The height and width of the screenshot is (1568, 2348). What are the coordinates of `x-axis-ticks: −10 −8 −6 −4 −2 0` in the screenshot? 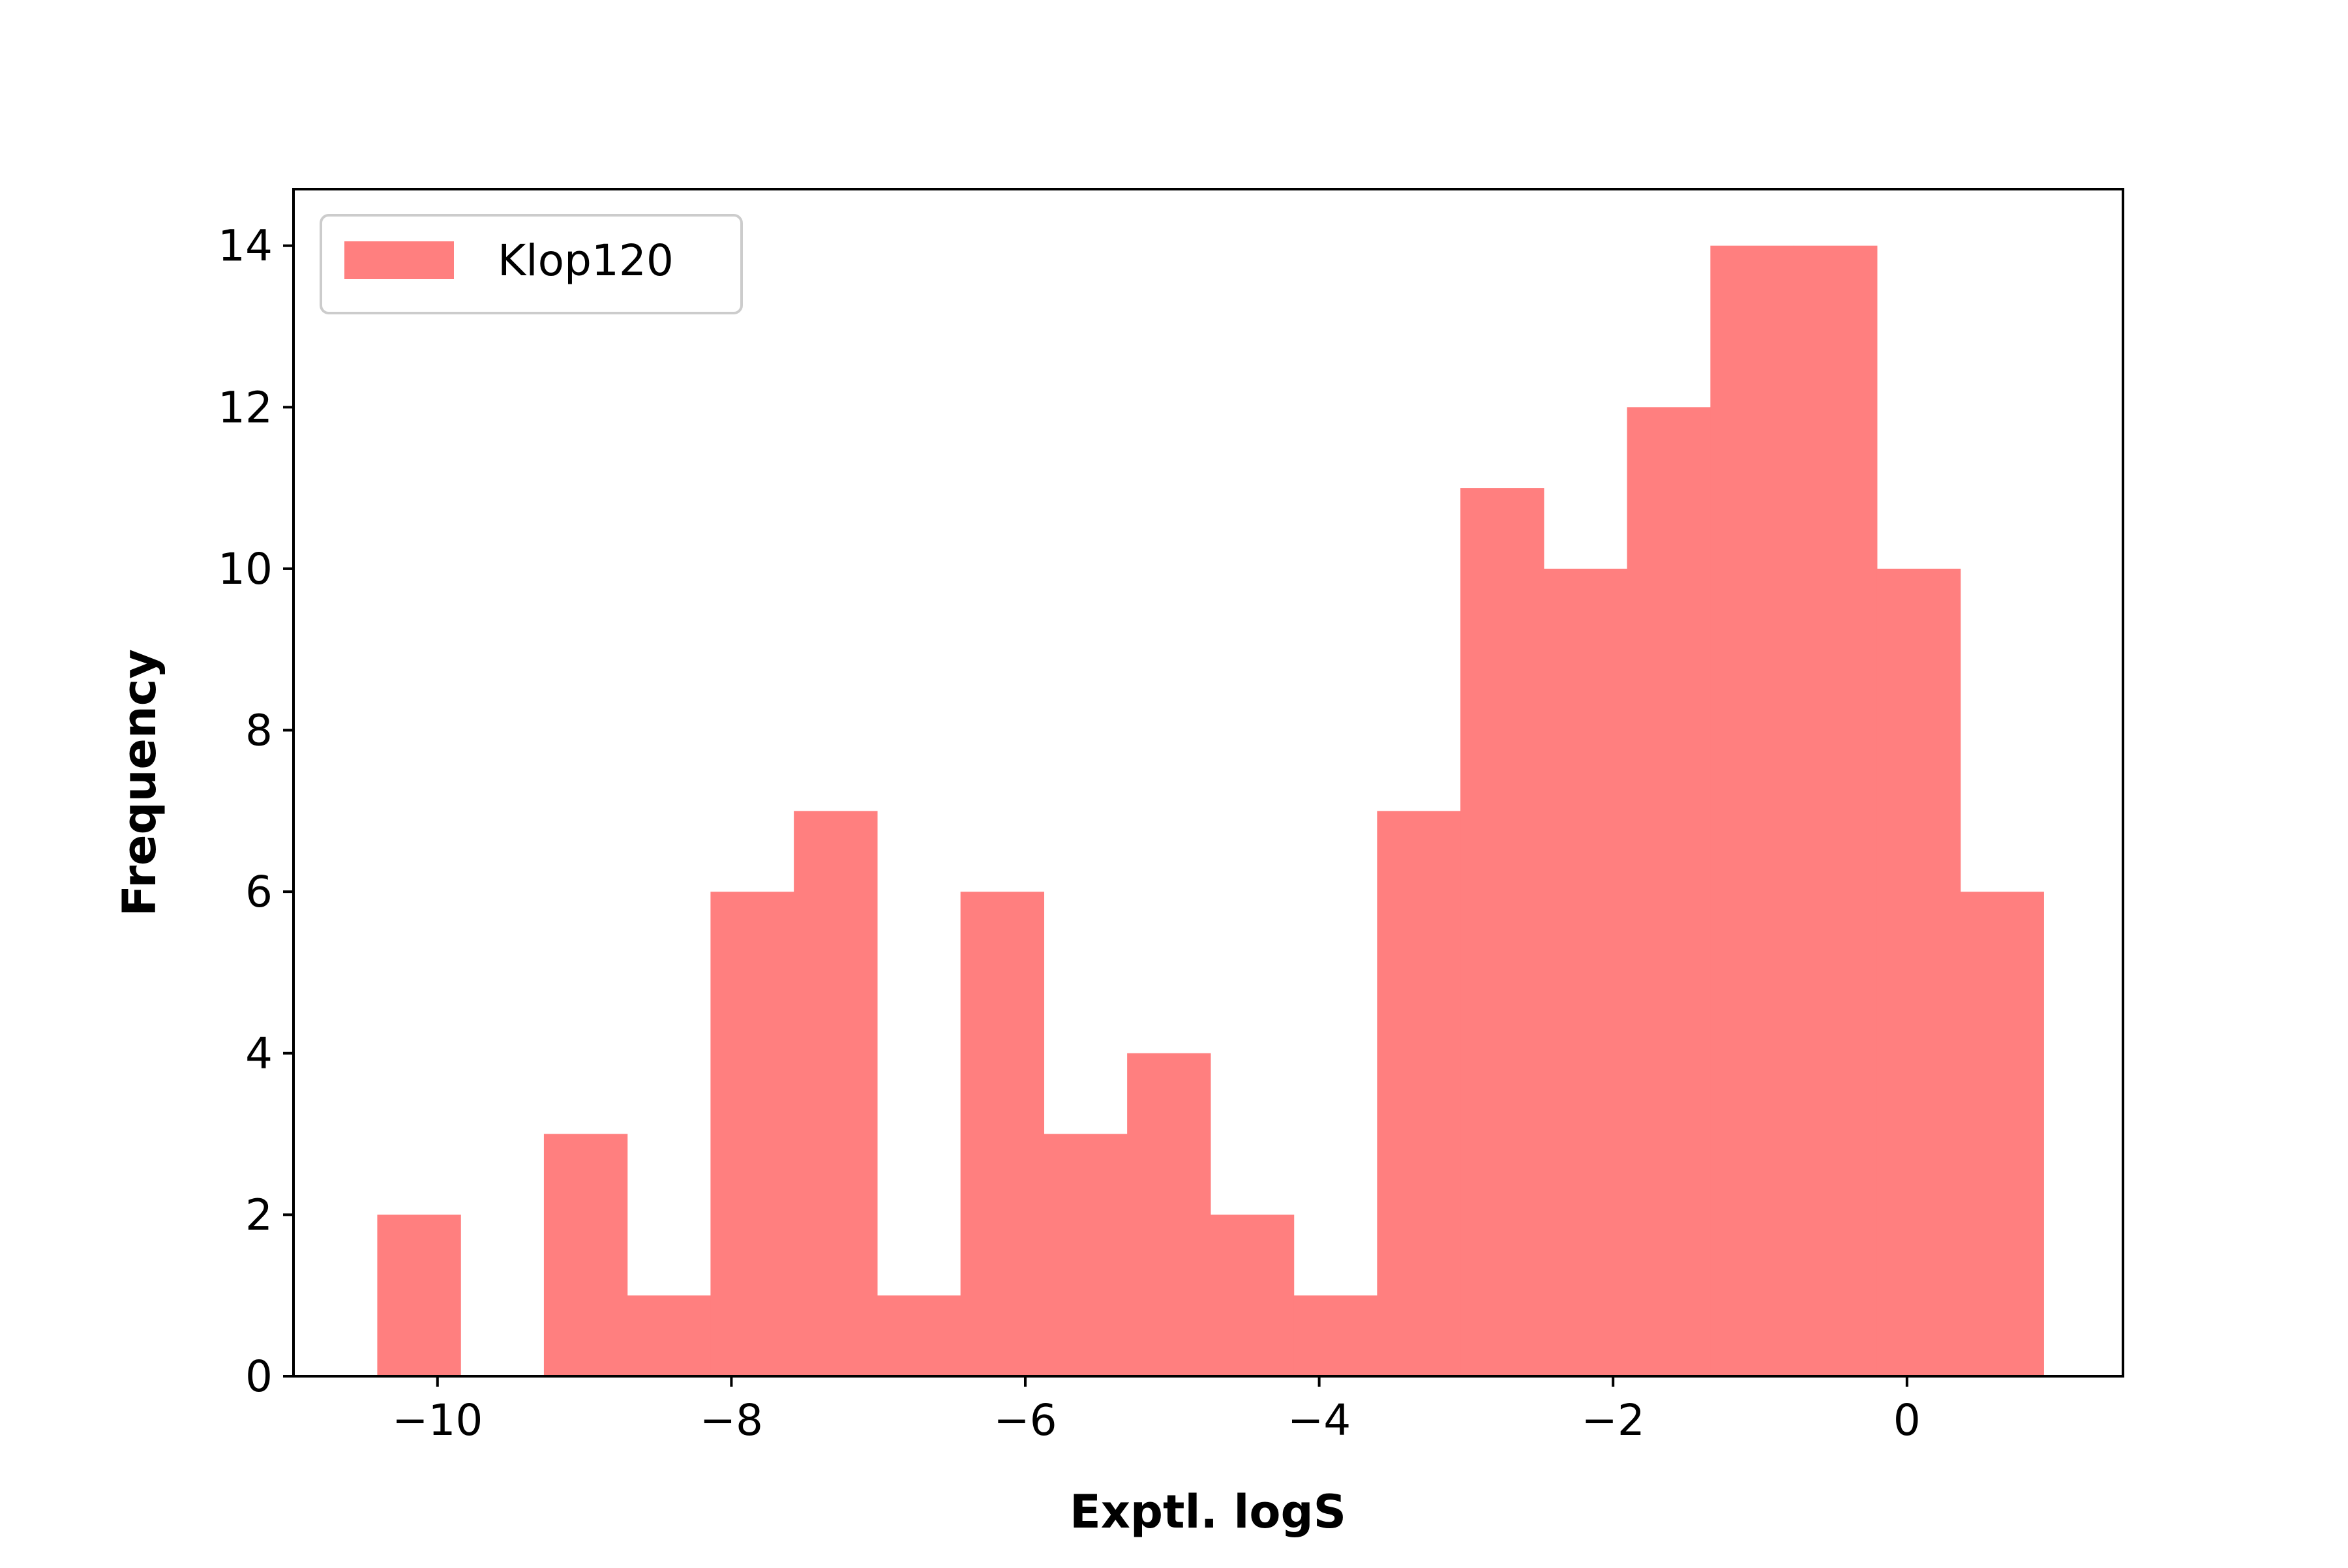 It's located at (1156, 1410).